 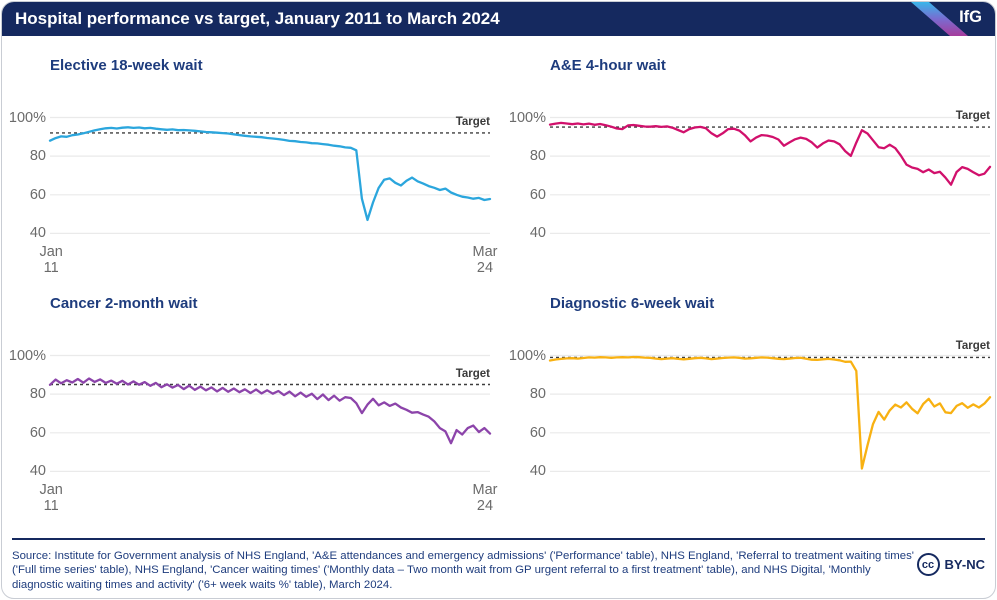 I want to click on chart-title: A&E 4-hour wait, so click(x=608, y=65).